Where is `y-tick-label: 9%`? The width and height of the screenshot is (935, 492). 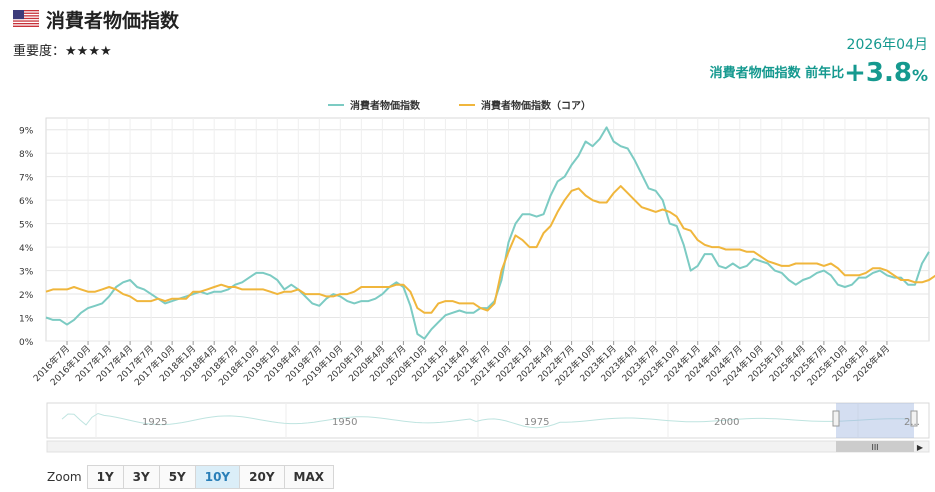
y-tick-label: 9% is located at coordinates (26, 132).